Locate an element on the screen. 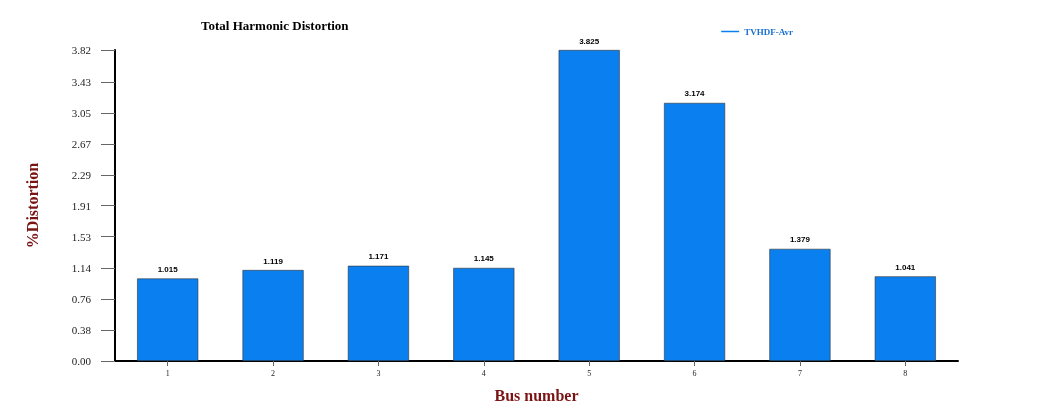 This screenshot has height=408, width=1038. y-tick-label: 0.00 is located at coordinates (81, 361).